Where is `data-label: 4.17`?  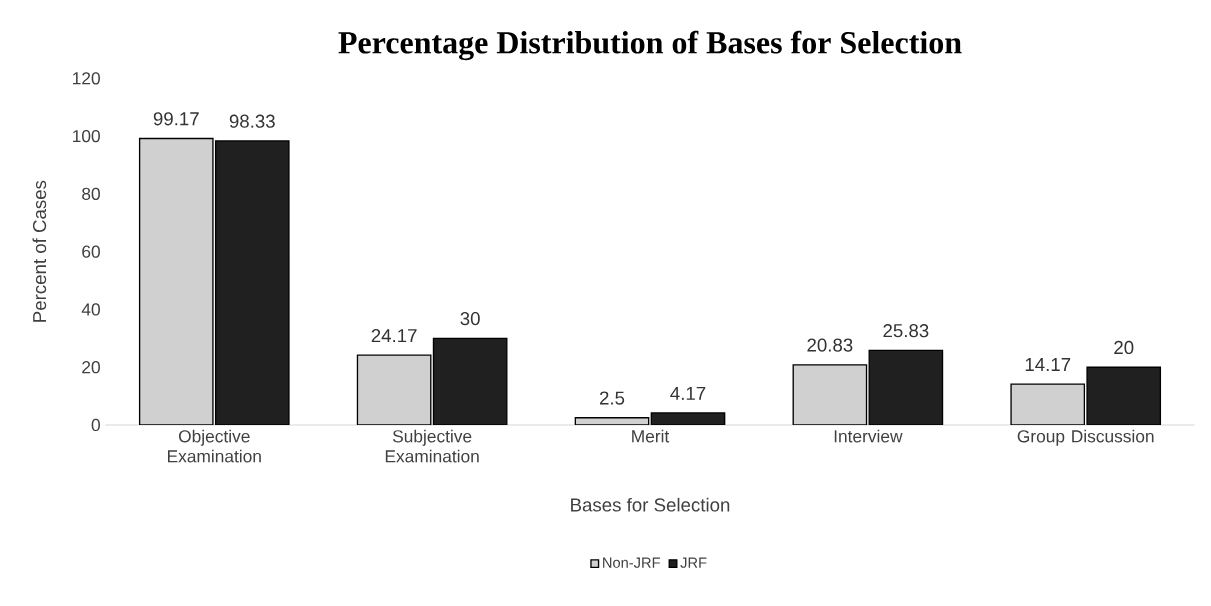 data-label: 4.17 is located at coordinates (688, 393).